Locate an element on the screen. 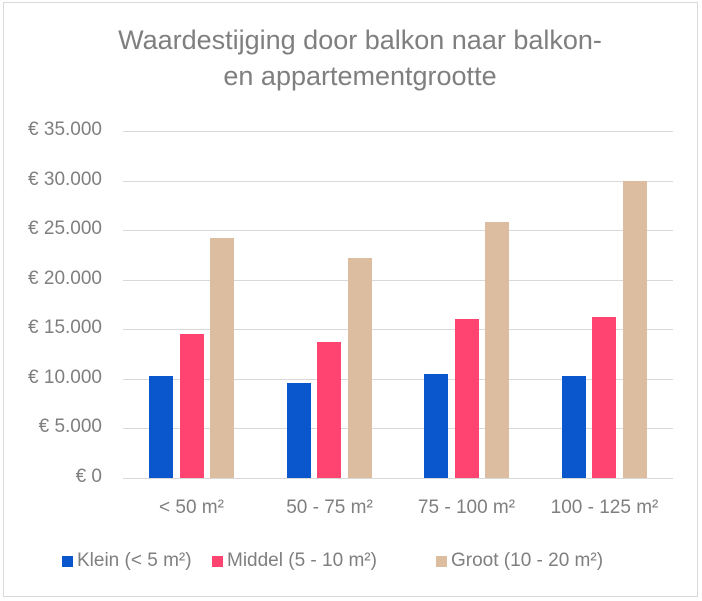  legend-label: Klein (< 5 m²) is located at coordinates (134, 560).